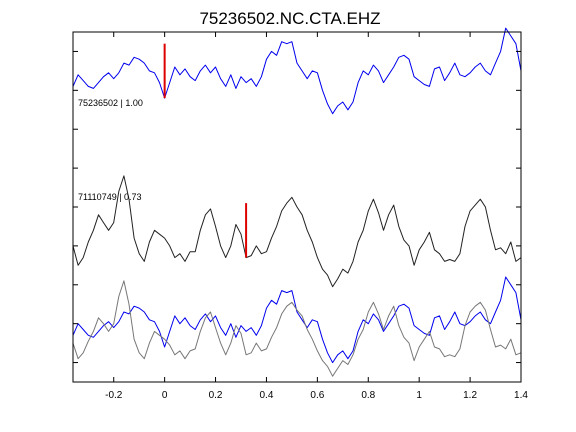 This screenshot has height=432, width=576. Describe the element at coordinates (317, 395) in the screenshot. I see `x-tick-label: 0.6` at that location.